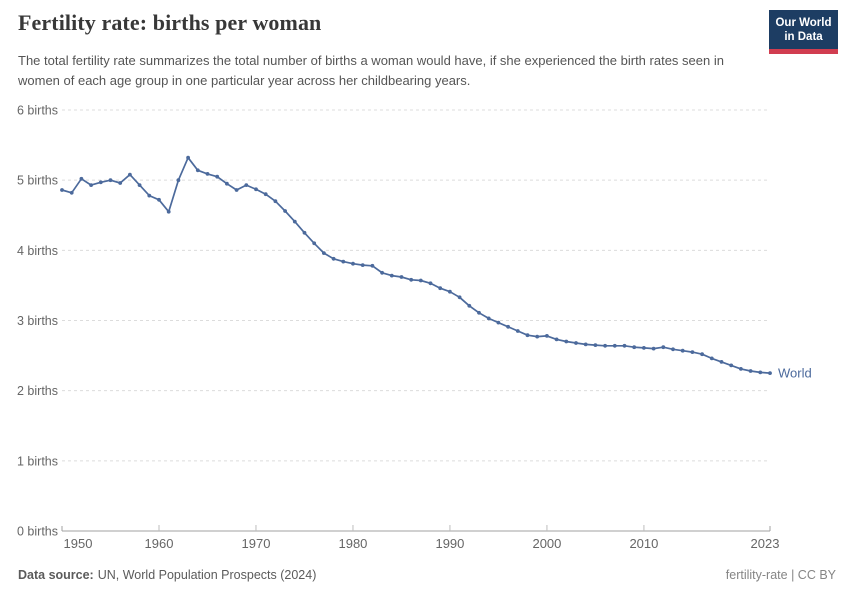  Describe the element at coordinates (37, 461) in the screenshot. I see `y-tick-label: 1 births` at that location.